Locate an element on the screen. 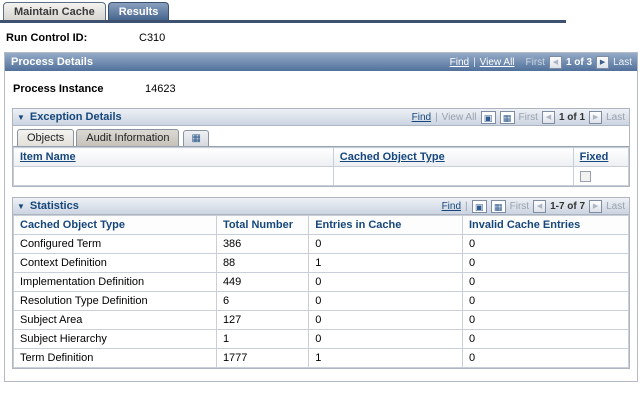  tab-underline is located at coordinates (283, 21).